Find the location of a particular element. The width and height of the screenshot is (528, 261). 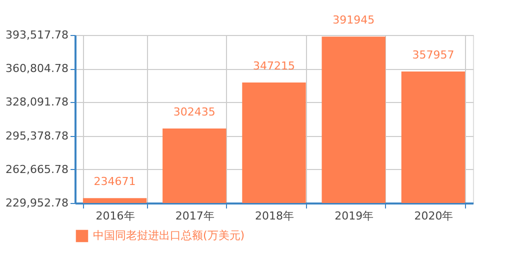

data-label: 302435 is located at coordinates (194, 112).